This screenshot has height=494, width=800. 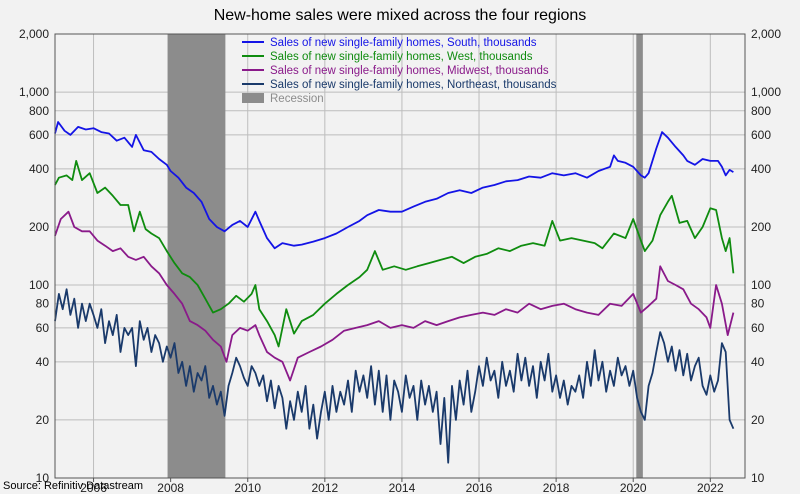 I want to click on y-tick-label-left: 100, so click(x=39, y=285).